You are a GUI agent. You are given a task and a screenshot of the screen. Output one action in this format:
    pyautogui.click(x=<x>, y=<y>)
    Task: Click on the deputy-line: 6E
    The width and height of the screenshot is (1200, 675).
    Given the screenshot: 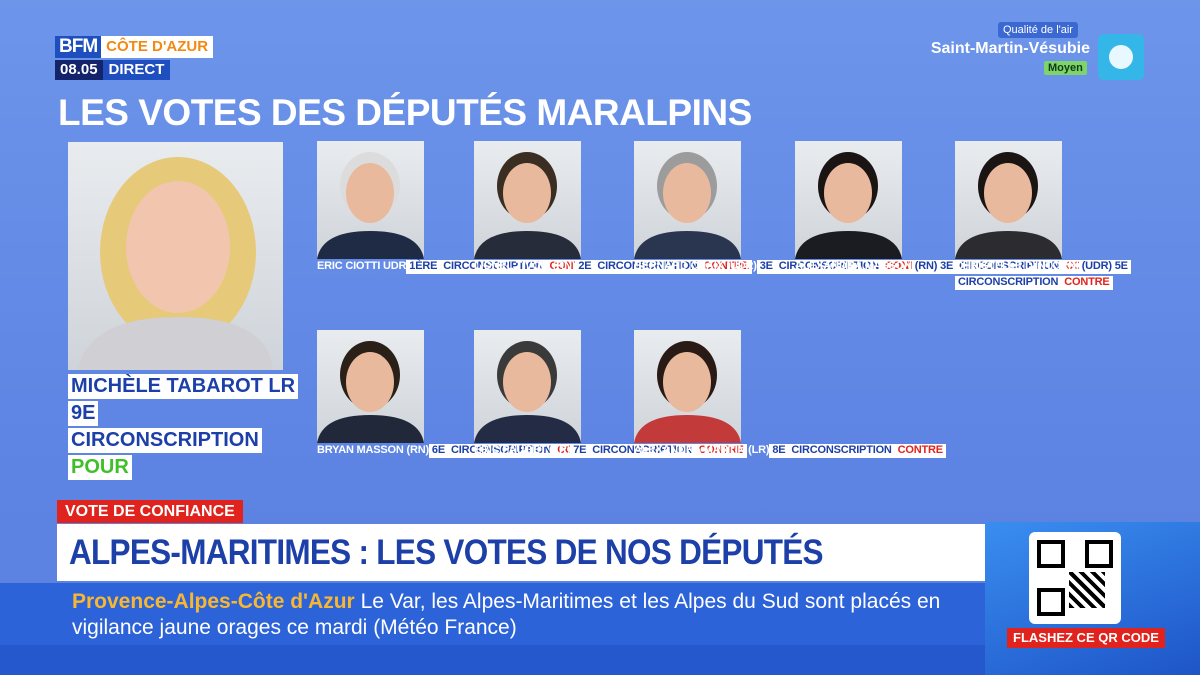 What is the action you would take?
    pyautogui.click(x=438, y=451)
    